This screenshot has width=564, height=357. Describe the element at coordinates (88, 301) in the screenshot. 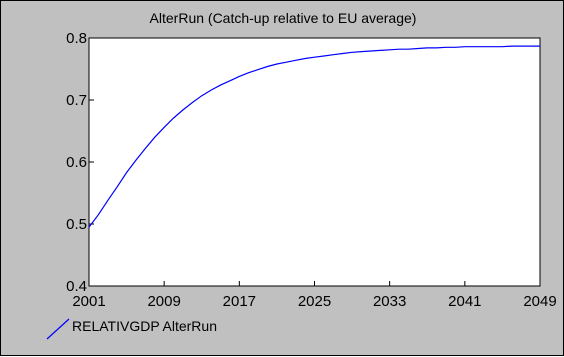

I see `x-tick-label: 2001` at that location.